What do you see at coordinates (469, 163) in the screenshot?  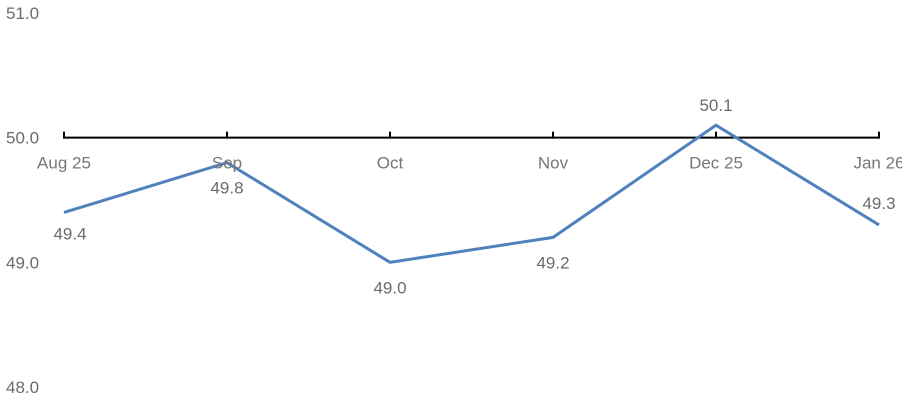 I see `x-axis-ticks: Aug 25 Sep Oct Nov Dec 25 Jan 26` at bounding box center [469, 163].